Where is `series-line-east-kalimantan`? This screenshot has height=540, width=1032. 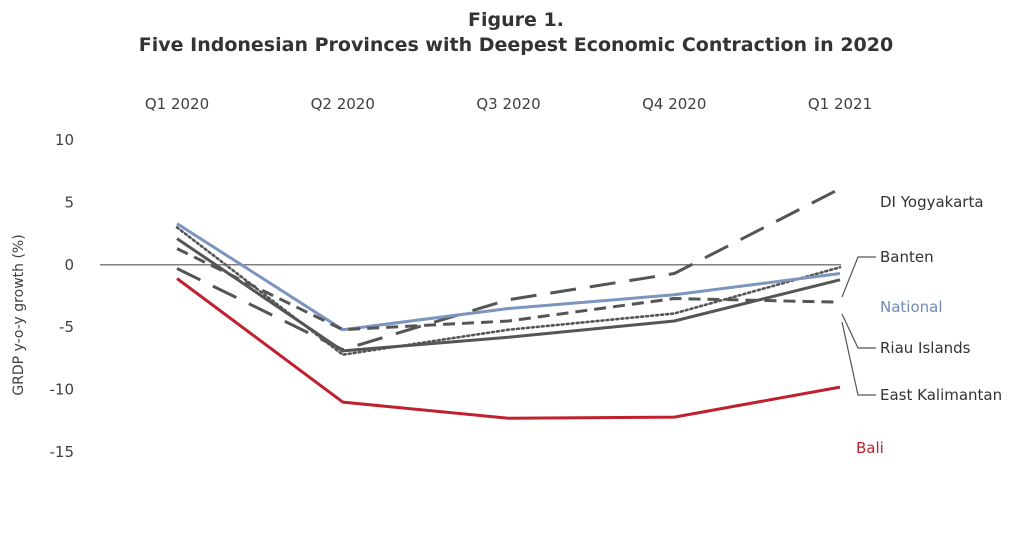
series-line-east-kalimantan is located at coordinates (508, 295).